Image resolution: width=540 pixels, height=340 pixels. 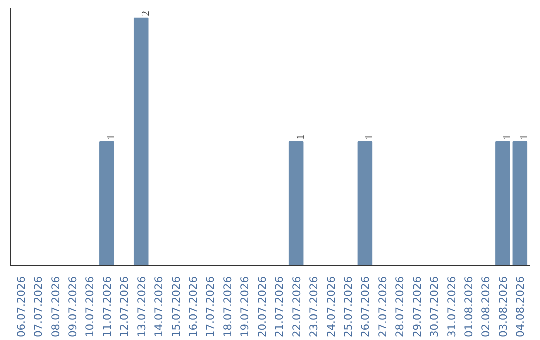 I want to click on x-tick-label: 17.07.2026, so click(x=211, y=307).